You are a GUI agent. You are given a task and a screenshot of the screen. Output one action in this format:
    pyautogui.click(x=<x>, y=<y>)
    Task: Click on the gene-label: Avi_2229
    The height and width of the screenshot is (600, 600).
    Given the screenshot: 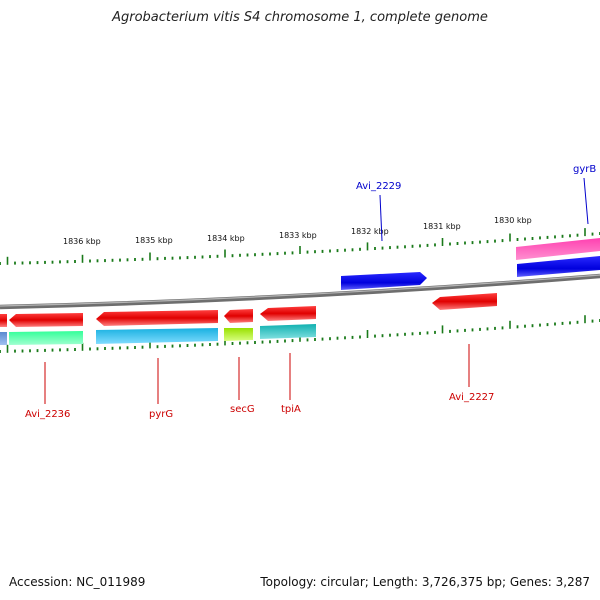 What is the action you would take?
    pyautogui.click(x=378, y=186)
    